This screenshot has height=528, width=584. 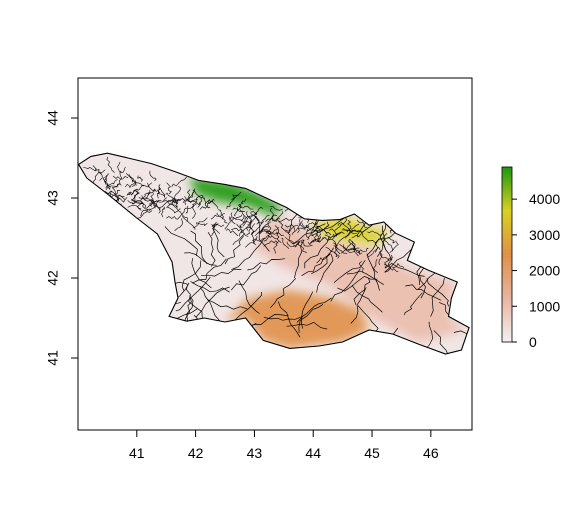 I want to click on x-tick-label: 44, so click(x=313, y=453).